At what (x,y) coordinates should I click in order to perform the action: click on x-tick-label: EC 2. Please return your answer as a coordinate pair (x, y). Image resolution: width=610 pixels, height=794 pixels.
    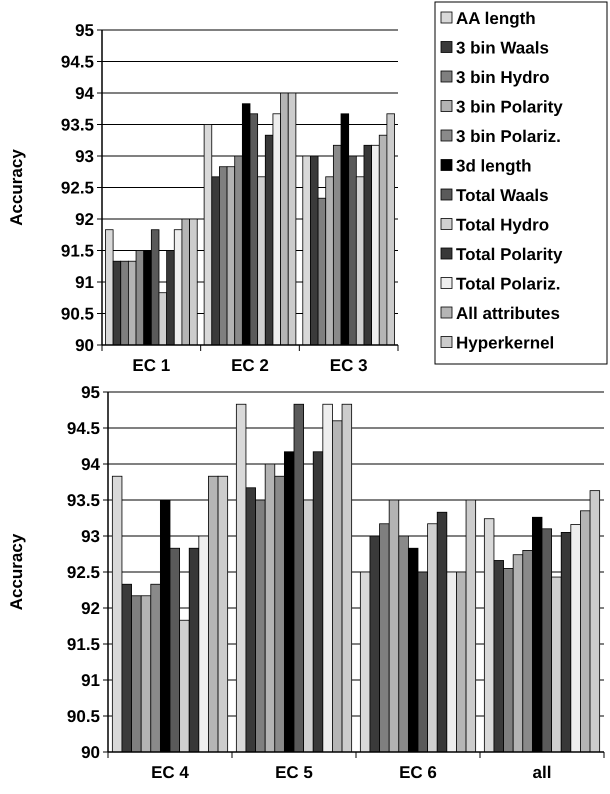
    Looking at the image, I should click on (250, 365).